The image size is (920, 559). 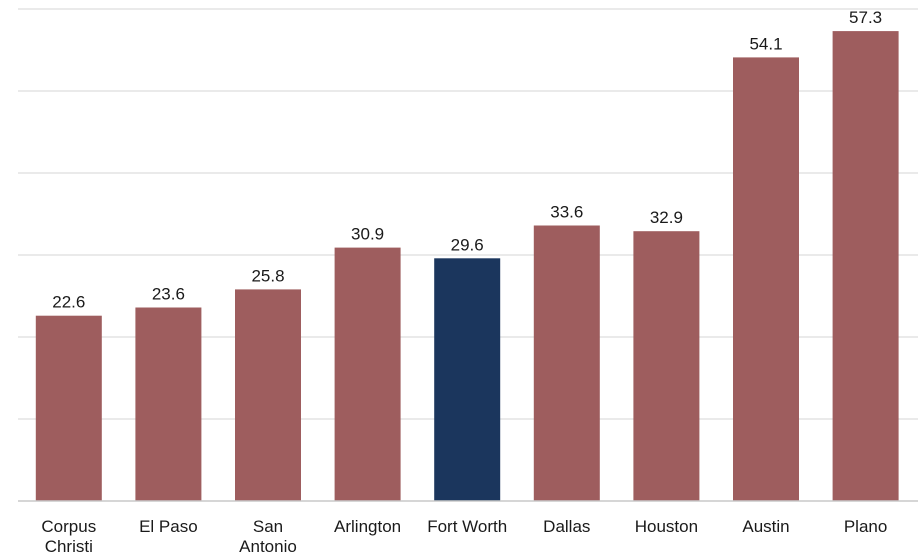 I want to click on category-label: Fort Worth, so click(x=467, y=526).